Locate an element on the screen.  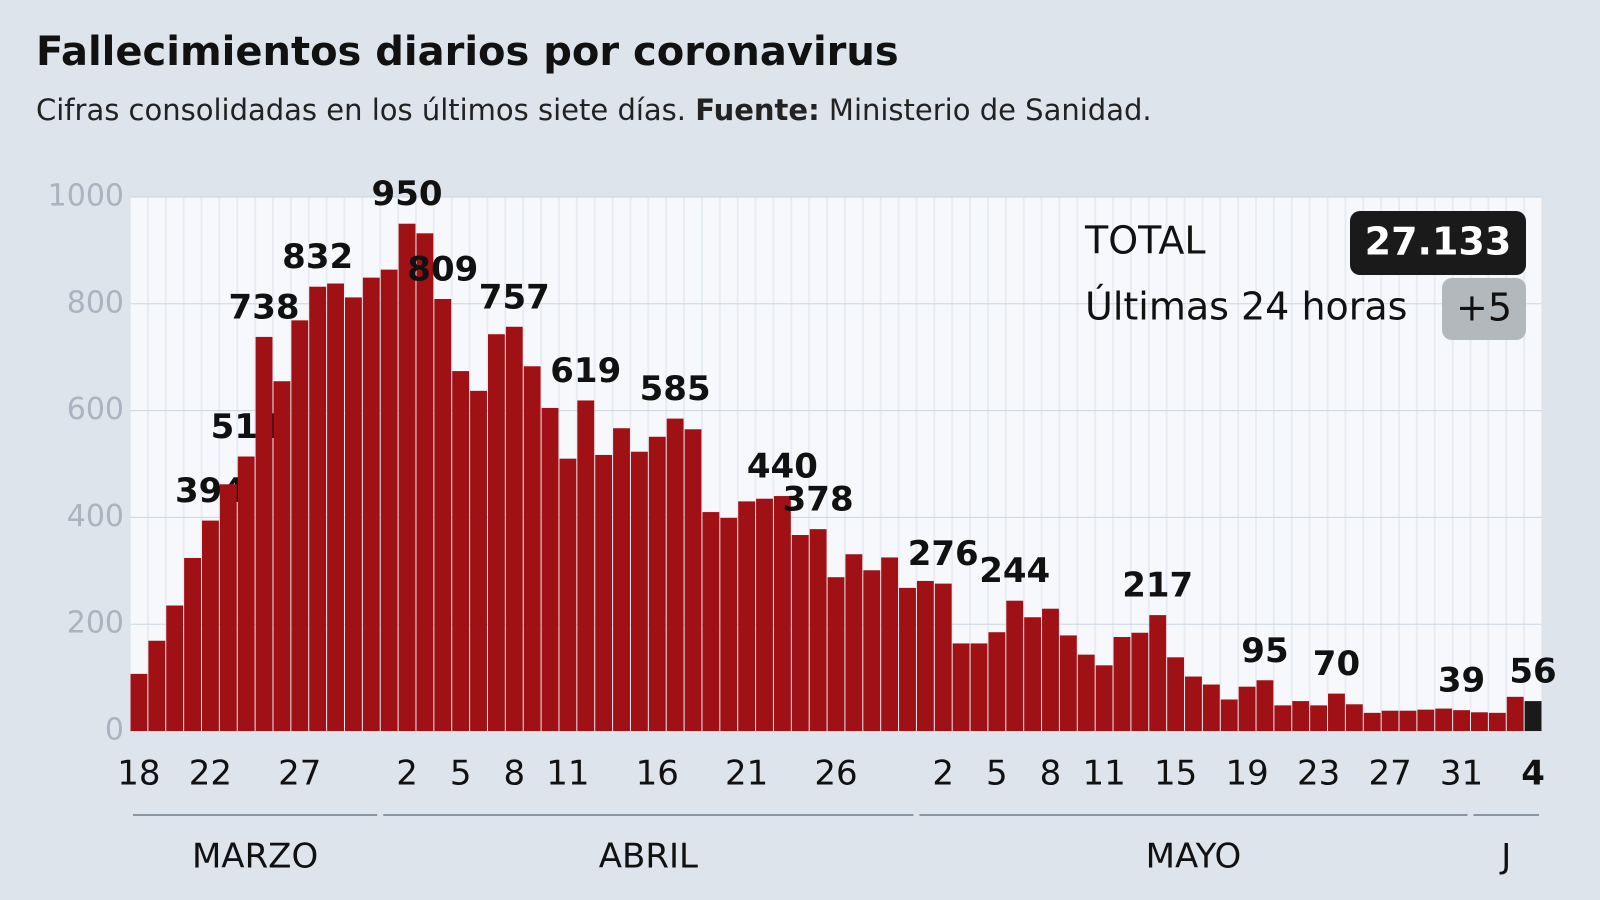
source-label: Fuente: is located at coordinates (757, 110).